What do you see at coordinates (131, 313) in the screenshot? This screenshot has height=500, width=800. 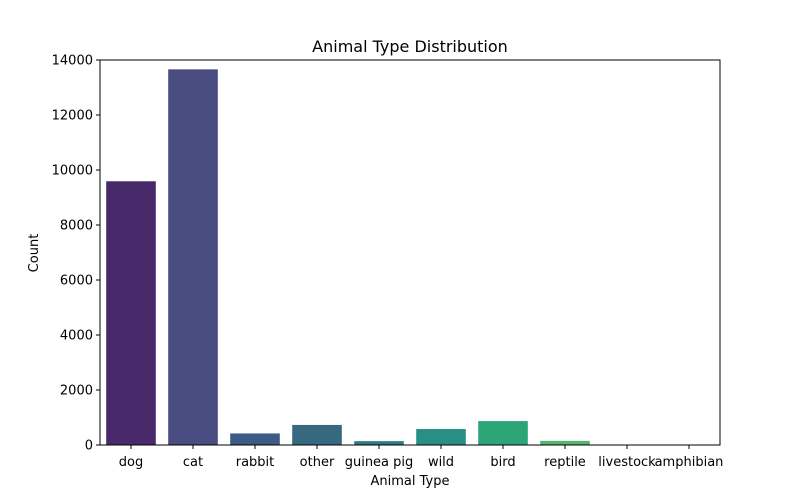 I see `bar-dog` at bounding box center [131, 313].